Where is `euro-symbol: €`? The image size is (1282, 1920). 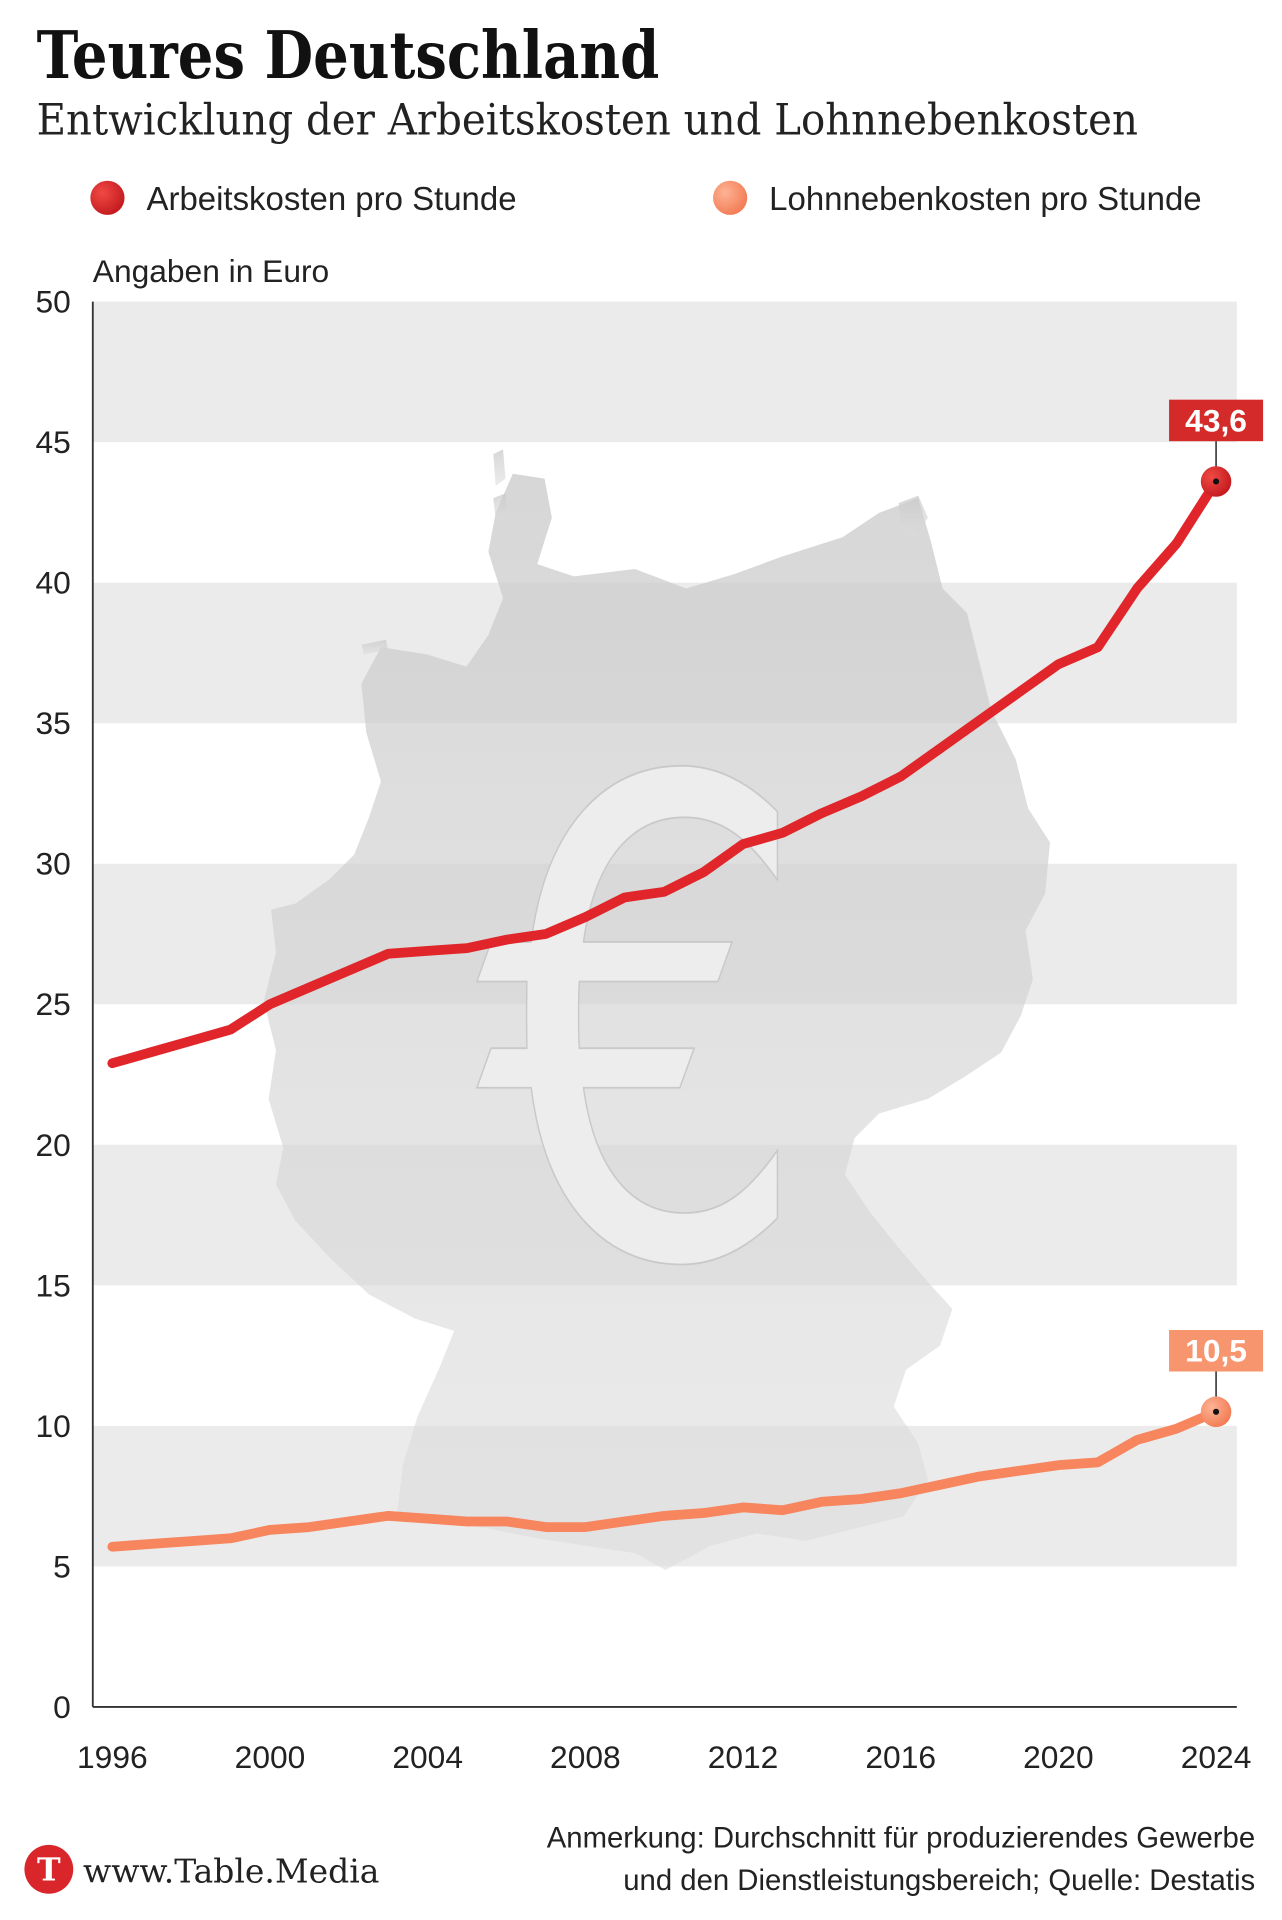 euro-symbol: € is located at coordinates (645, 1026).